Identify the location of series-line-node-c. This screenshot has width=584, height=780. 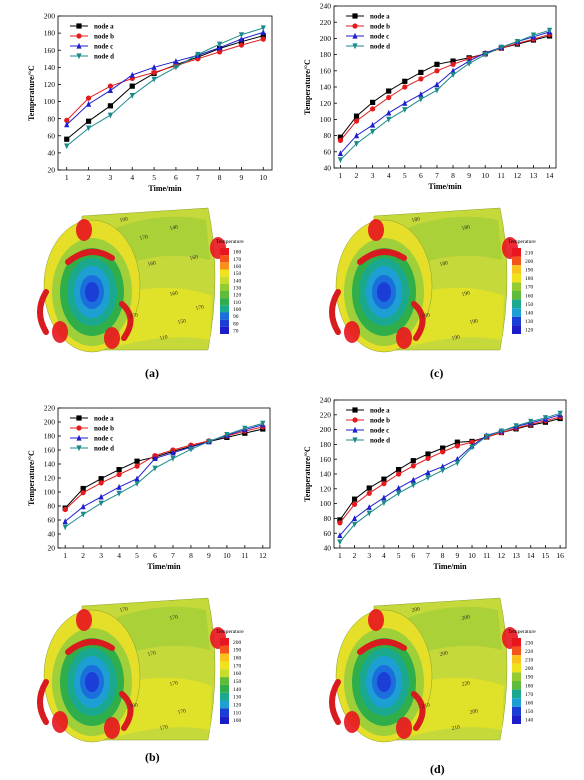
(163, 473).